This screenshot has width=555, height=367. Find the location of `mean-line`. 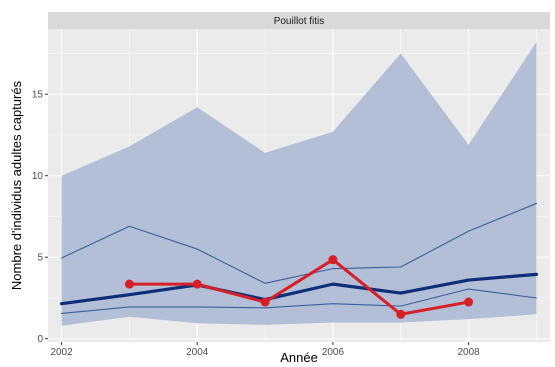

mean-line is located at coordinates (299, 289).